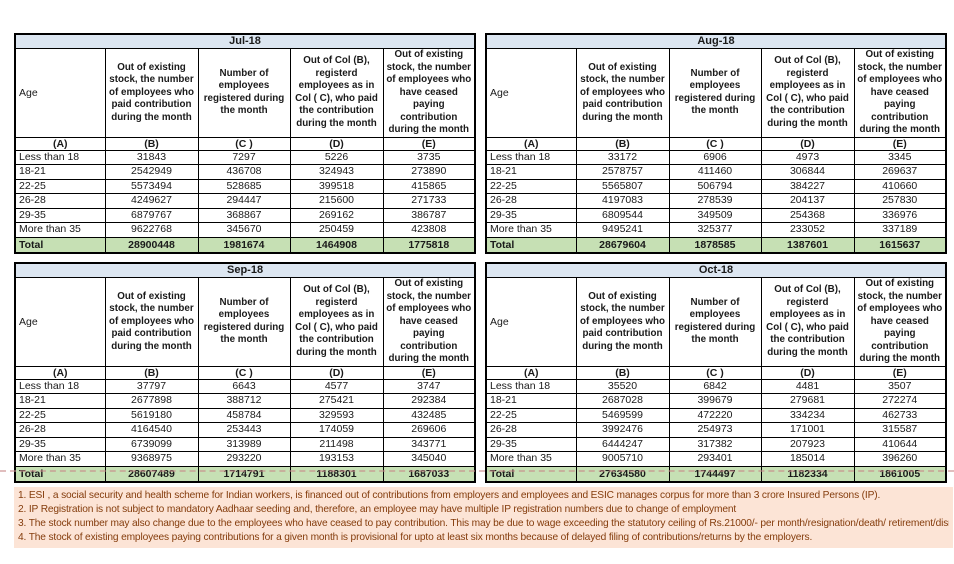 This screenshot has width=954, height=564. Describe the element at coordinates (622, 230) in the screenshot. I see `value-cell: 9495241` at that location.